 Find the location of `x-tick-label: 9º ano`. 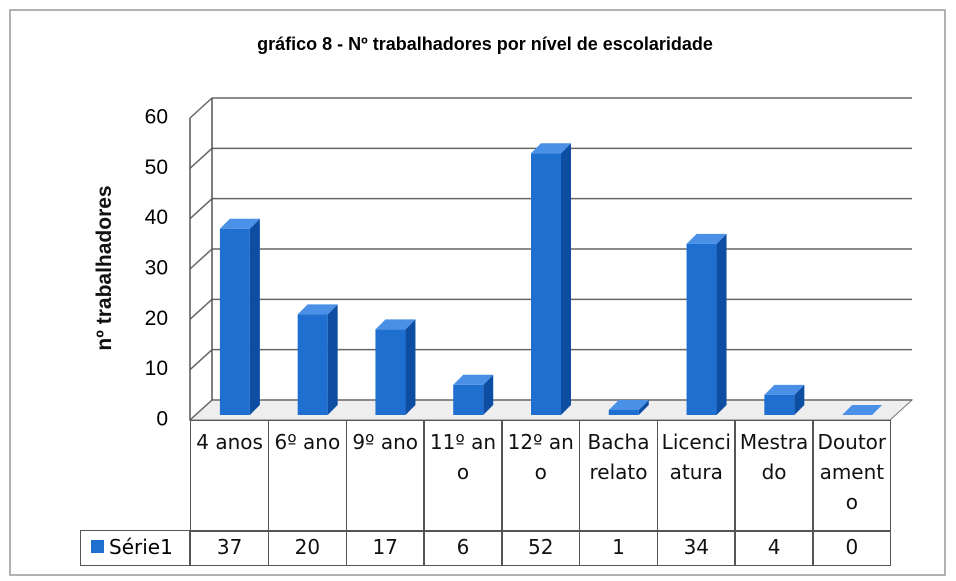

x-tick-label: 9º ano is located at coordinates (385, 476).